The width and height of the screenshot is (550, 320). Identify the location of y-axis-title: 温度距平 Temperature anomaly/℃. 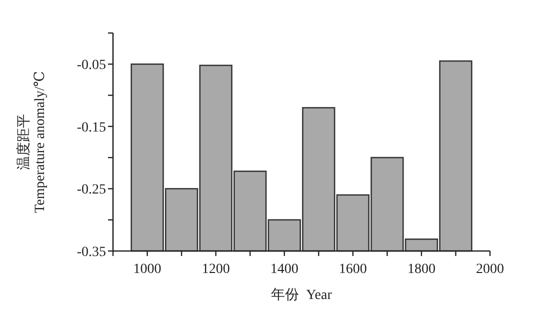
(32, 142).